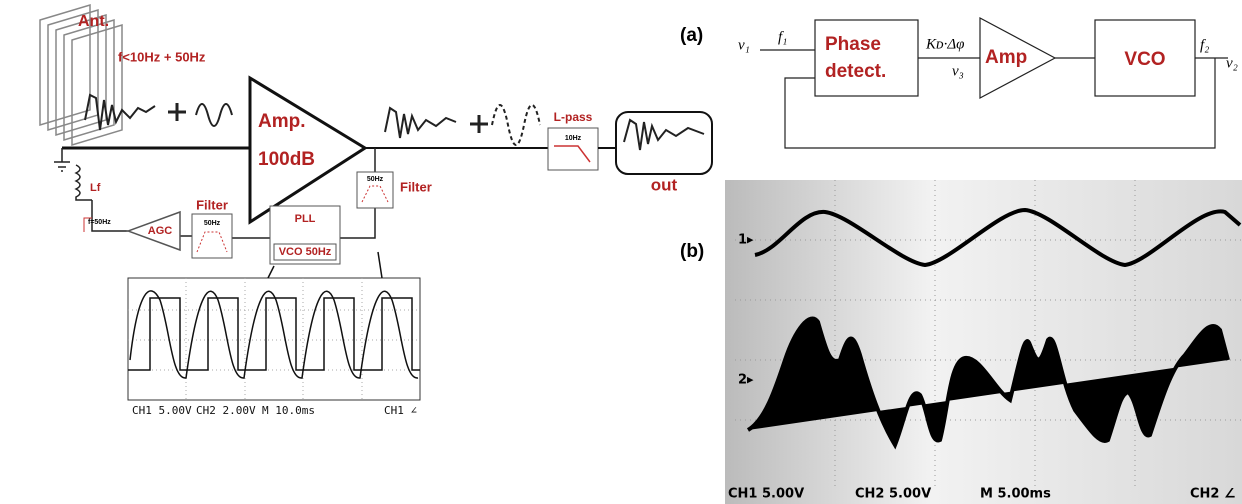  I want to click on filter-top-box, so click(375, 190).